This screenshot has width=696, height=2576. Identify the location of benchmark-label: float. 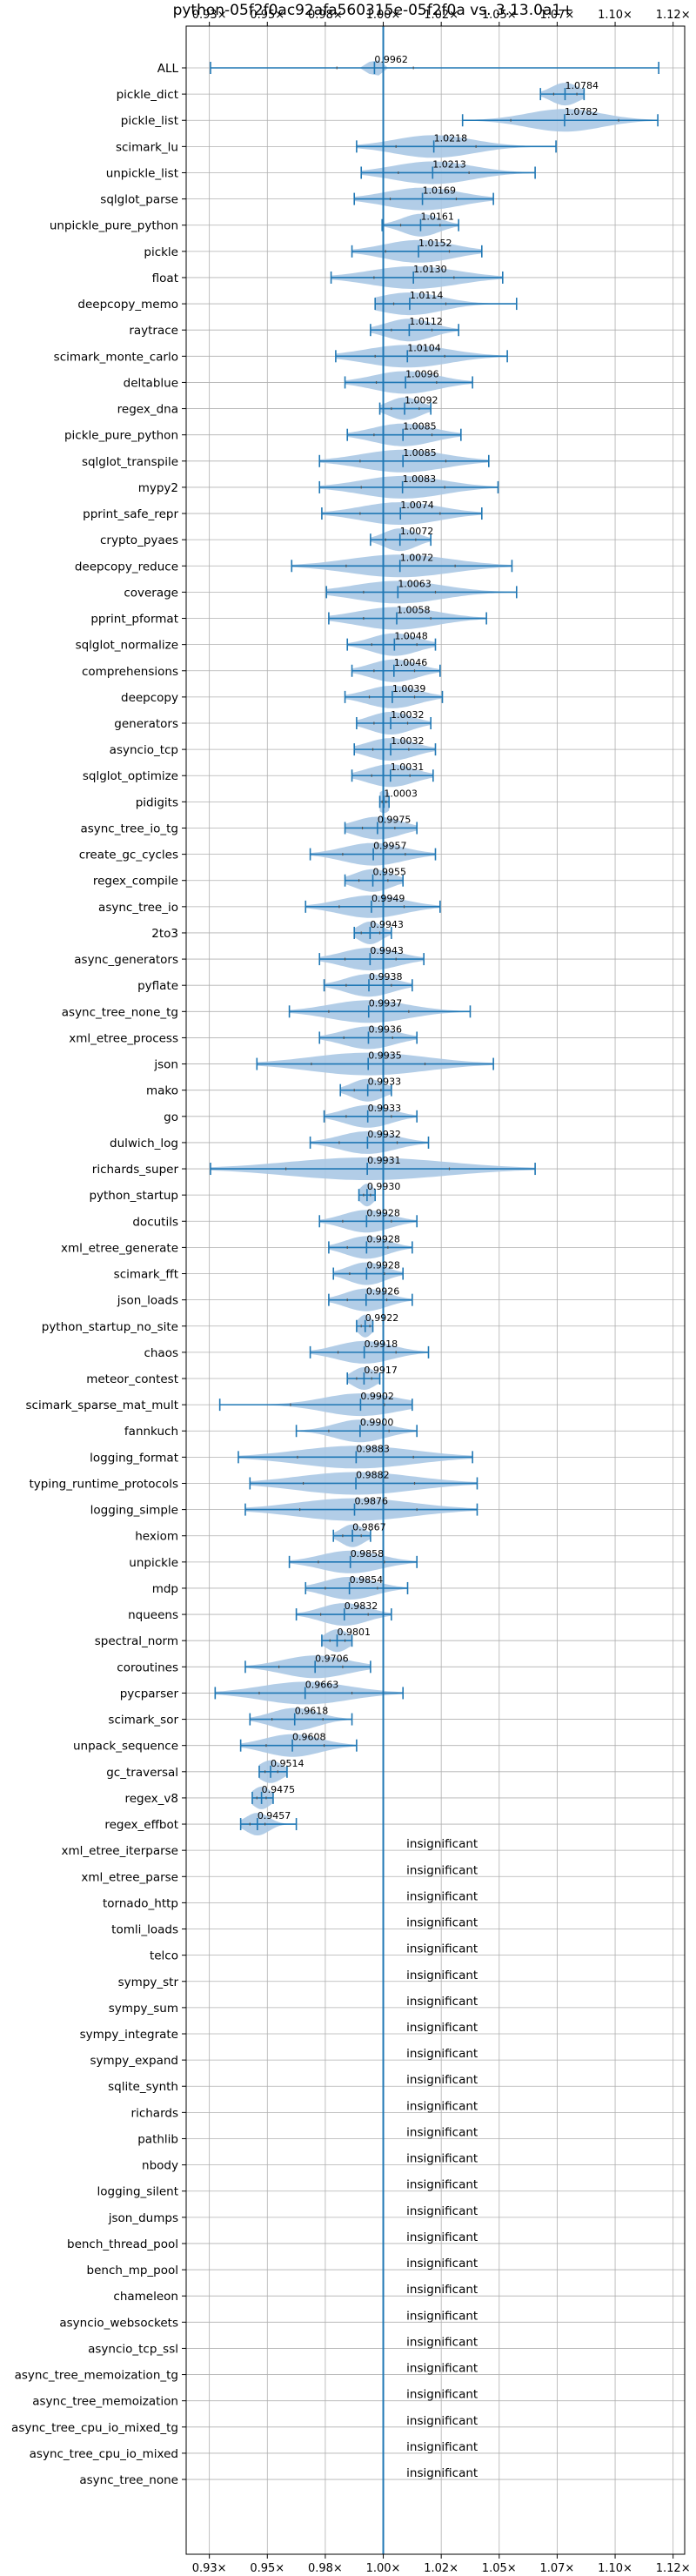
(165, 278).